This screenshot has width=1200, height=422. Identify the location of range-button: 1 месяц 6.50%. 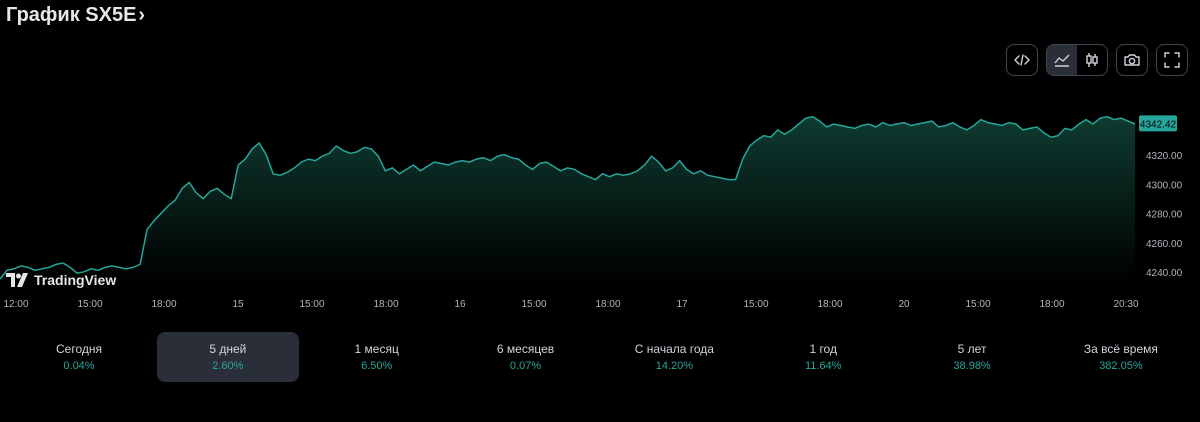
(377, 357).